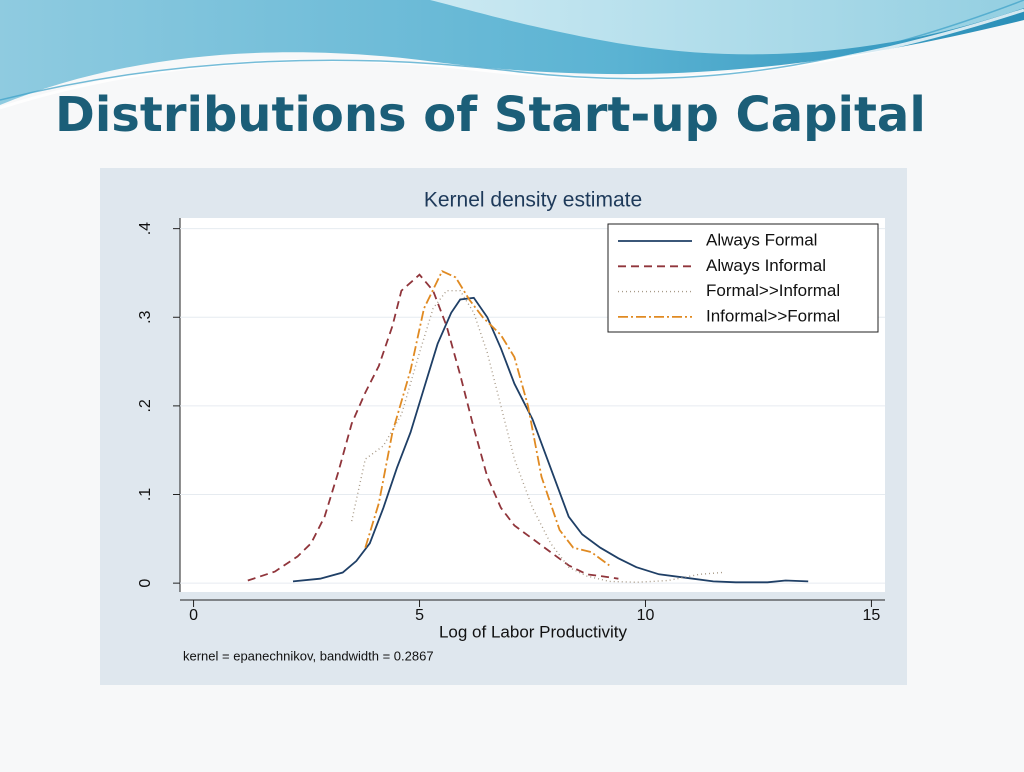 This screenshot has height=772, width=1024. Describe the element at coordinates (773, 290) in the screenshot. I see `legend-label: Formal>>Informal` at that location.